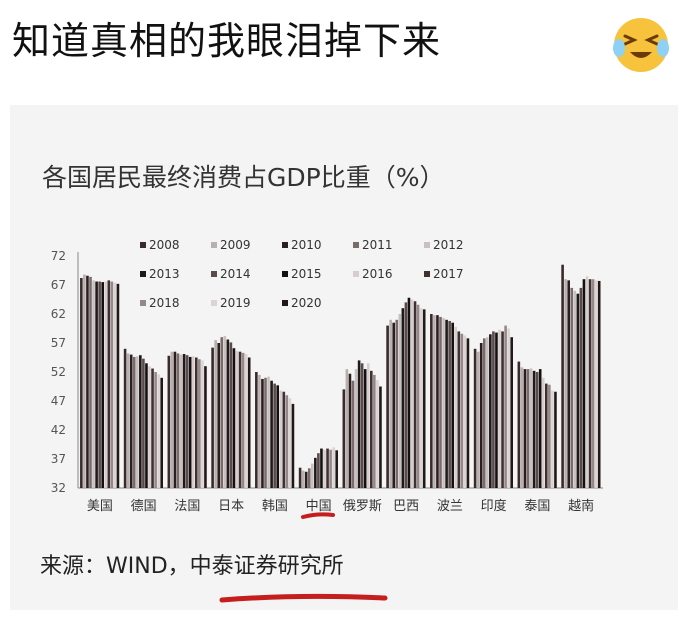 Image resolution: width=688 pixels, height=618 pixels. I want to click on y-tick-label: 37, so click(58, 459).